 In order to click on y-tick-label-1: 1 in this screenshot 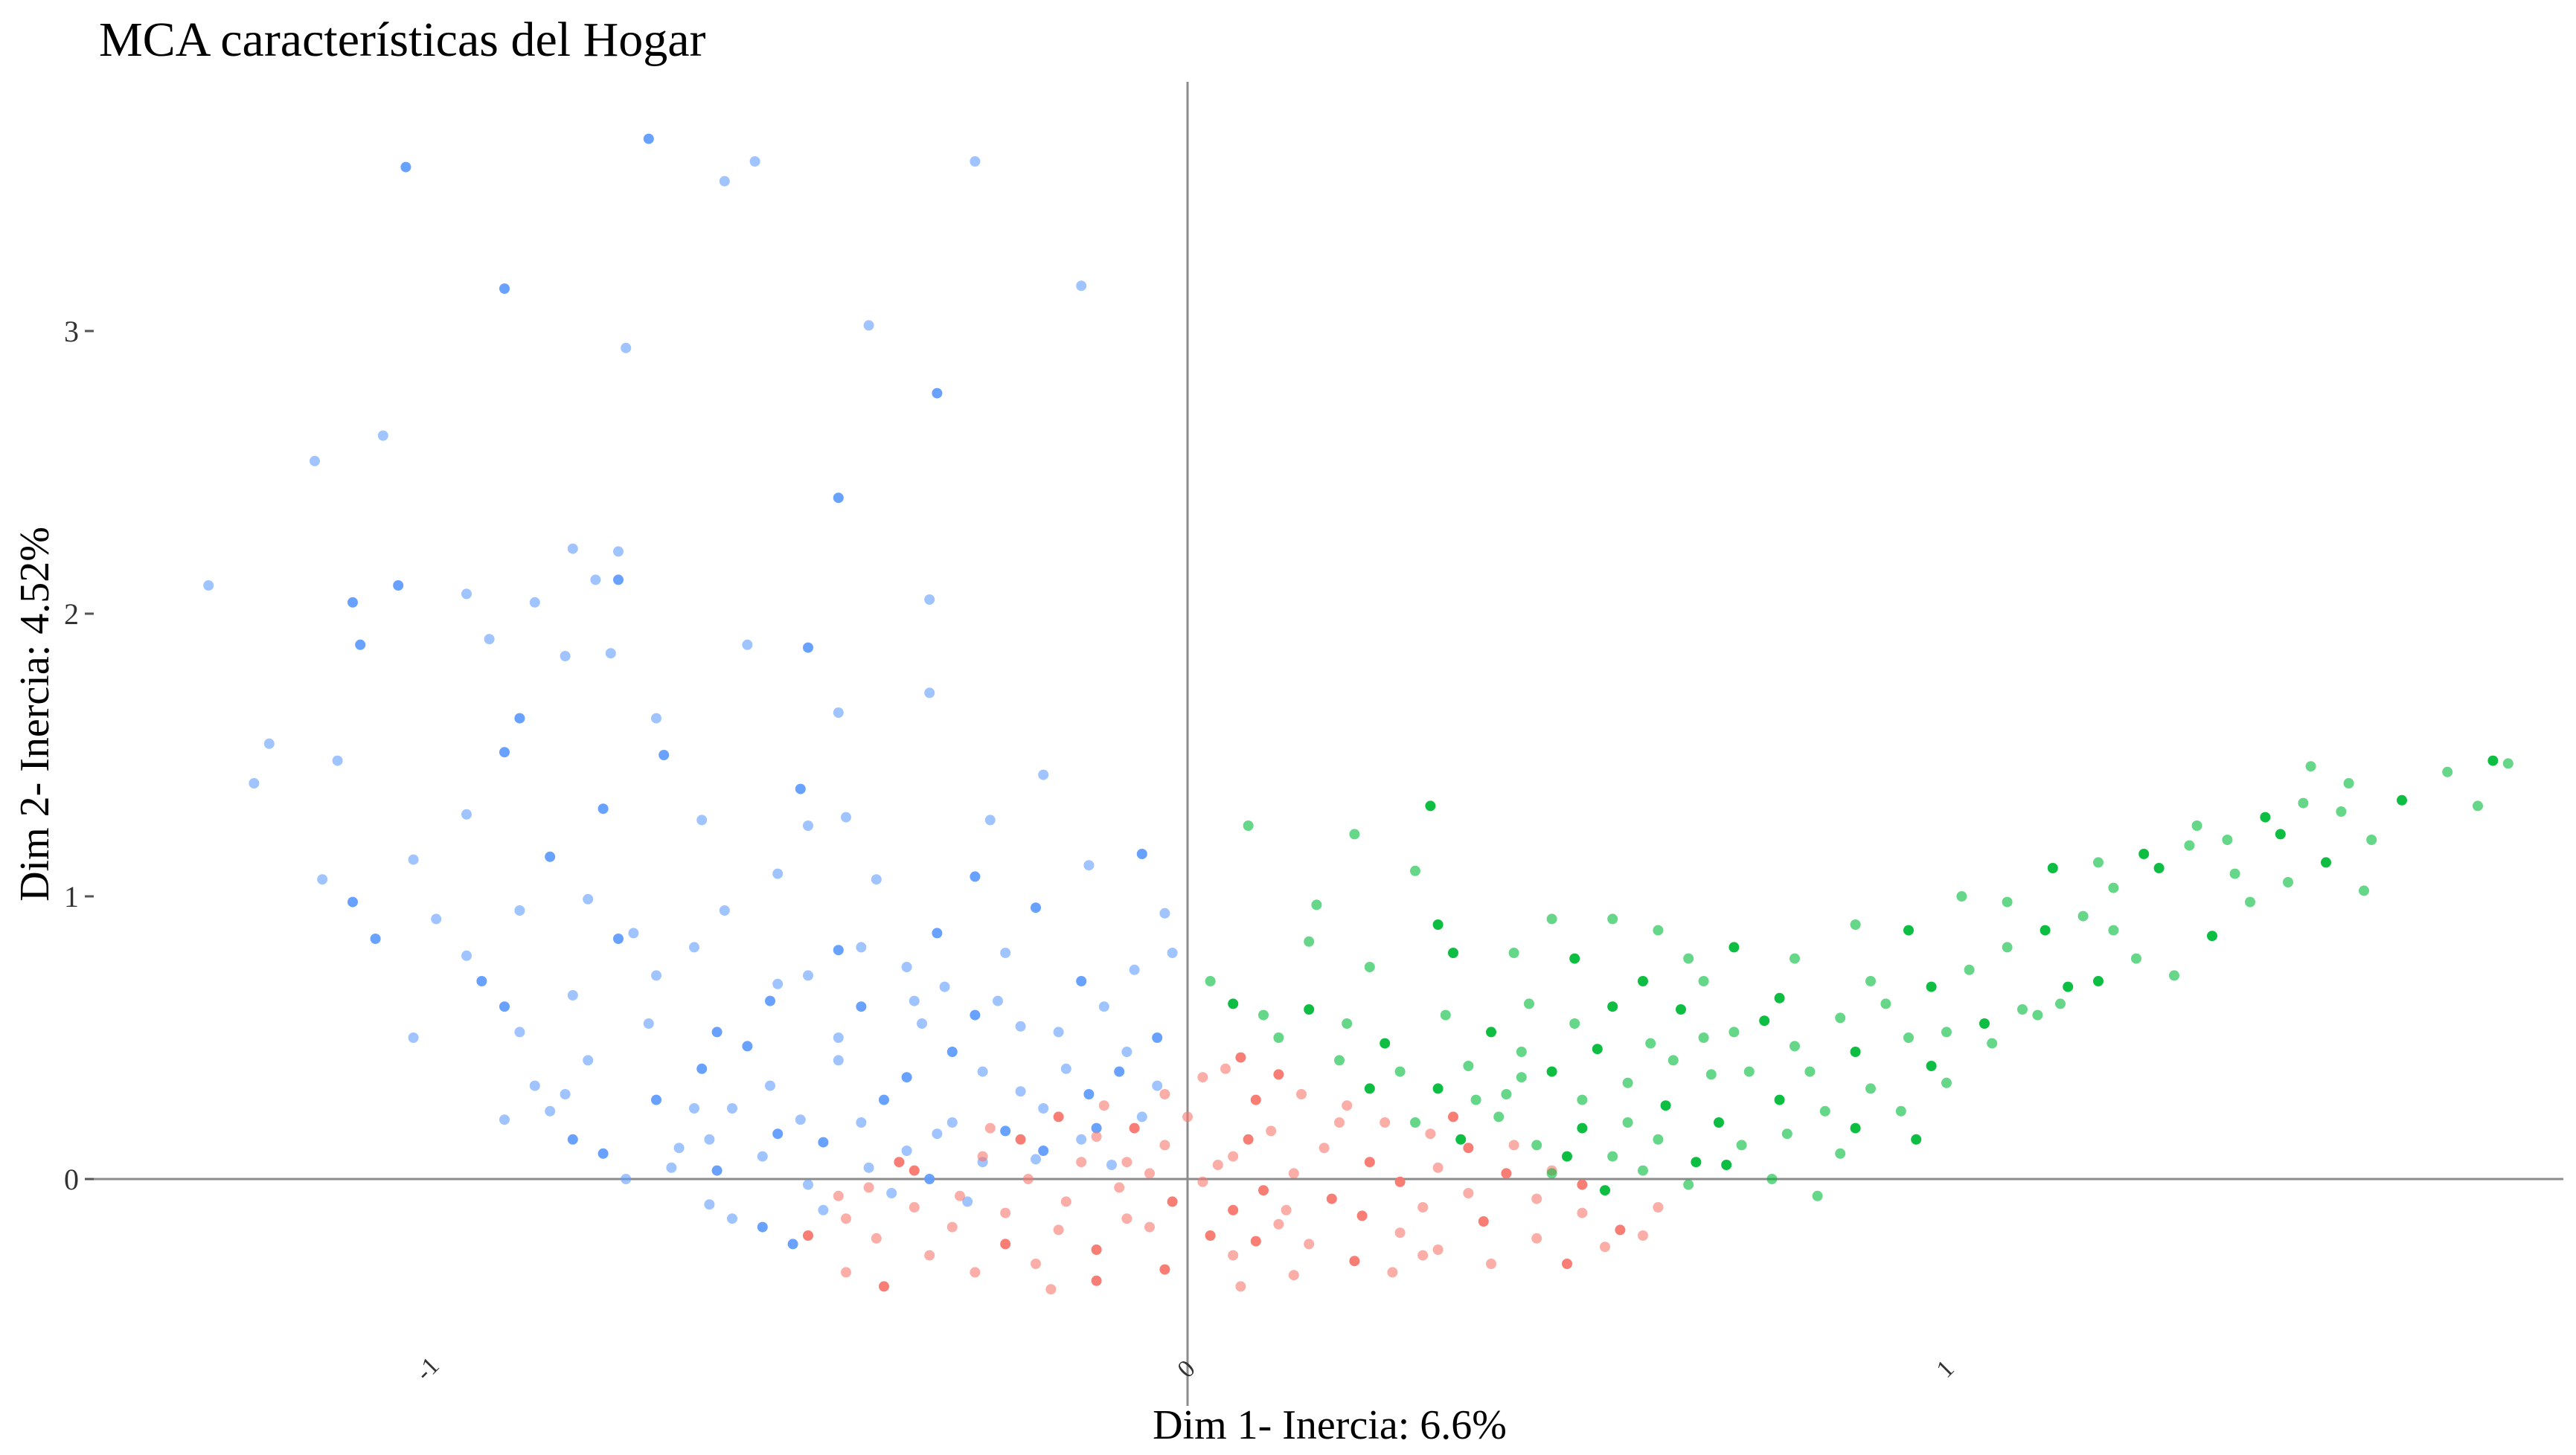, I will do `click(71, 897)`.